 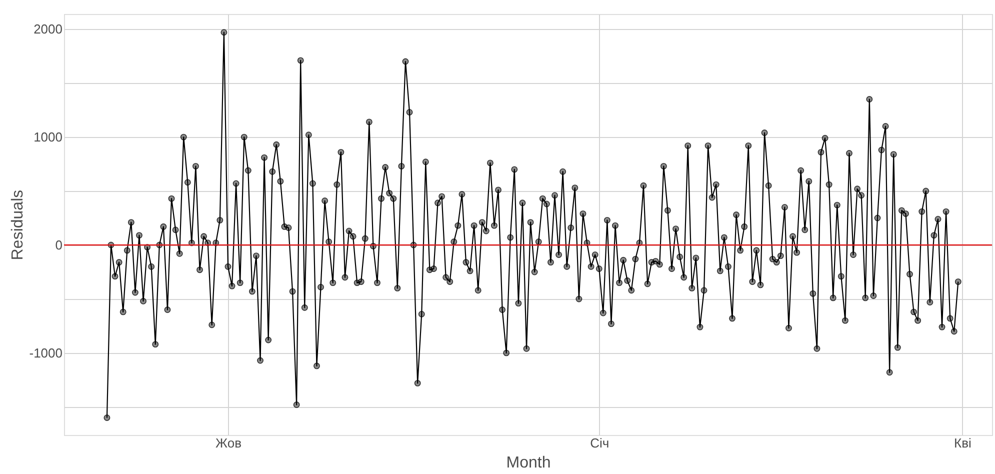 I want to click on y-tick-label: 0, so click(x=58, y=245).